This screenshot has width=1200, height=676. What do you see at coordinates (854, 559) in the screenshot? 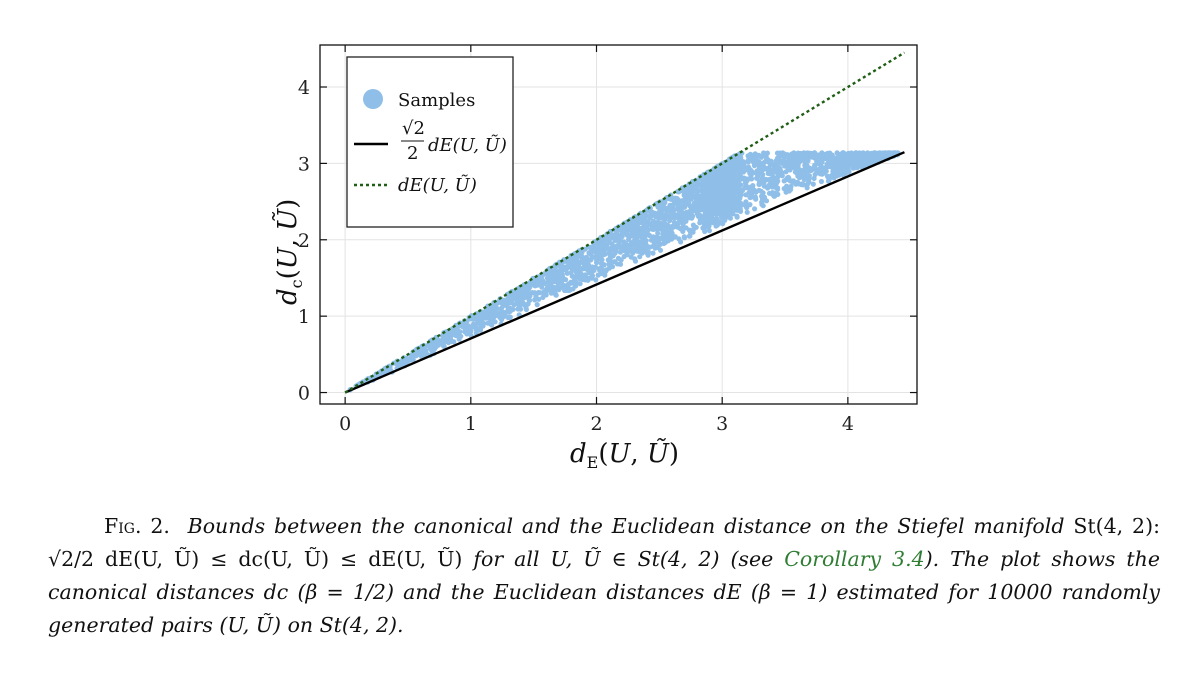
I see `corollary-link: Corollary 3.4` at bounding box center [854, 559].